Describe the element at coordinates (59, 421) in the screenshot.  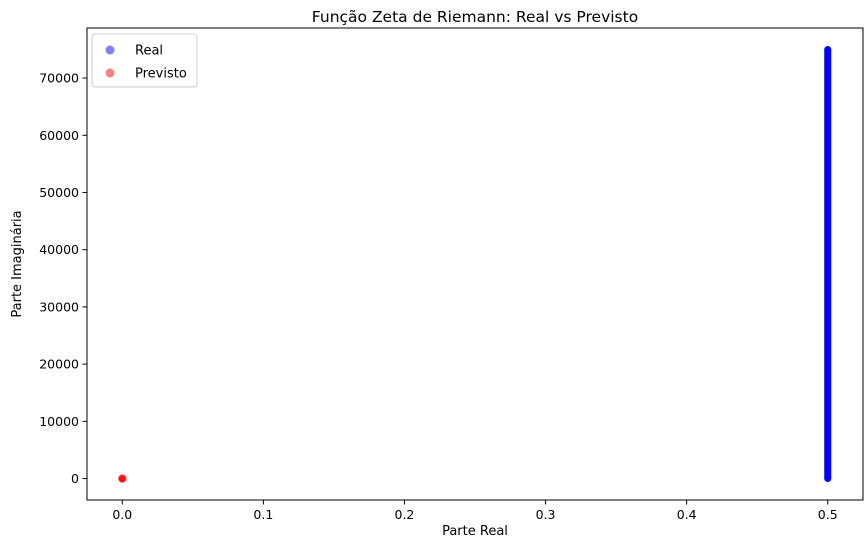
I see `y-tick-label: 10000` at that location.